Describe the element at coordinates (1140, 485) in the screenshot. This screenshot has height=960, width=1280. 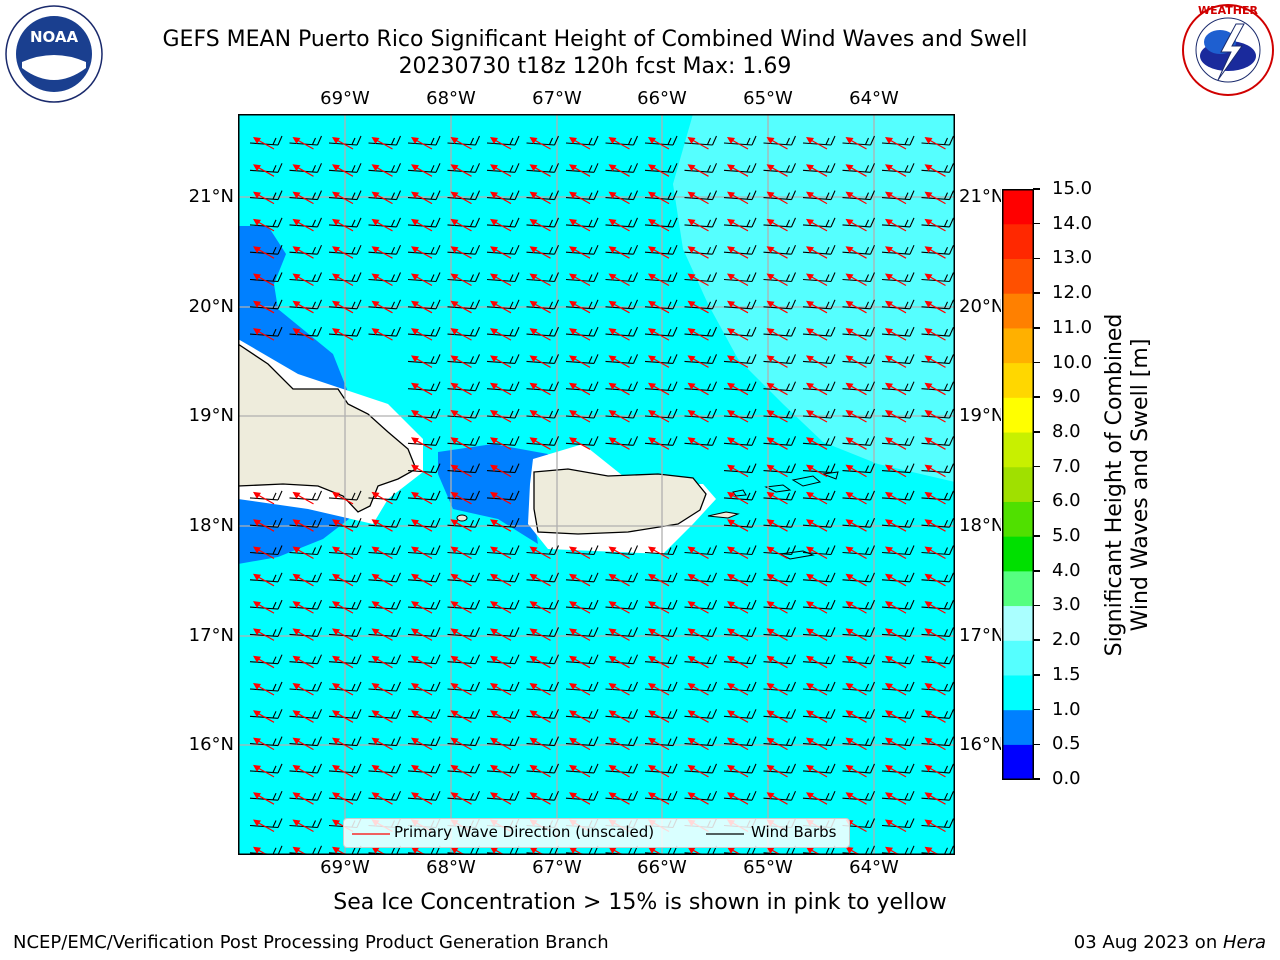
I see `colorbar-title-line2: Wind Waves and Swell [m]` at that location.